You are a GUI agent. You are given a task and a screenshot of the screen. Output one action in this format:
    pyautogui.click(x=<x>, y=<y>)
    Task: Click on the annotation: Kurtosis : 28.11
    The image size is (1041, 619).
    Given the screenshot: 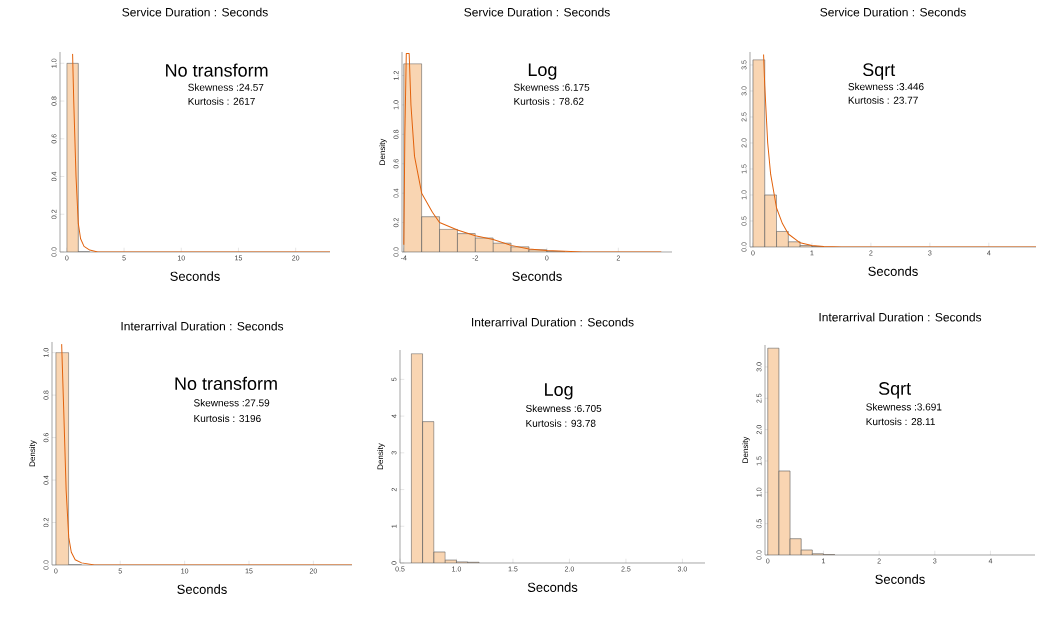 What is the action you would take?
    pyautogui.click(x=900, y=421)
    